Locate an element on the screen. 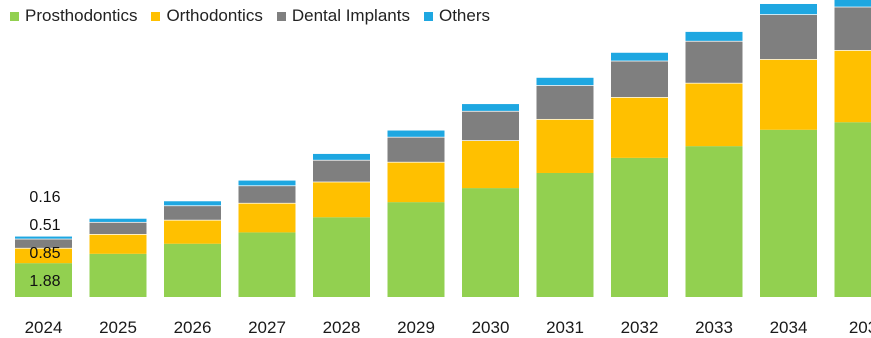 This screenshot has width=871, height=338. data-label-orthodontics-2024: 0.85 is located at coordinates (44, 253).